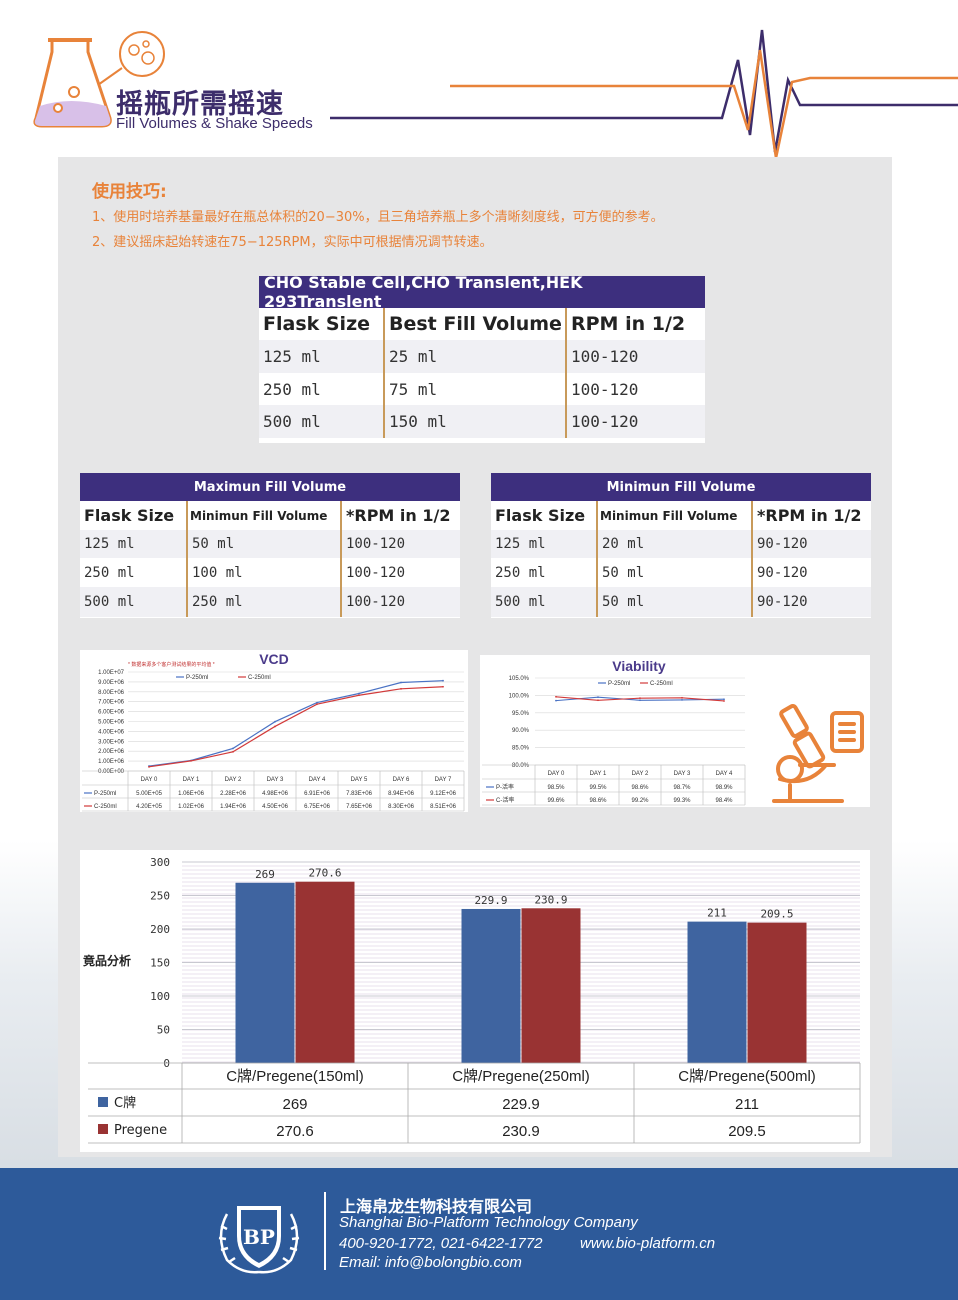 The height and width of the screenshot is (1300, 958). Describe the element at coordinates (619, 684) in the screenshot. I see `legend-label: P-250ml` at that location.